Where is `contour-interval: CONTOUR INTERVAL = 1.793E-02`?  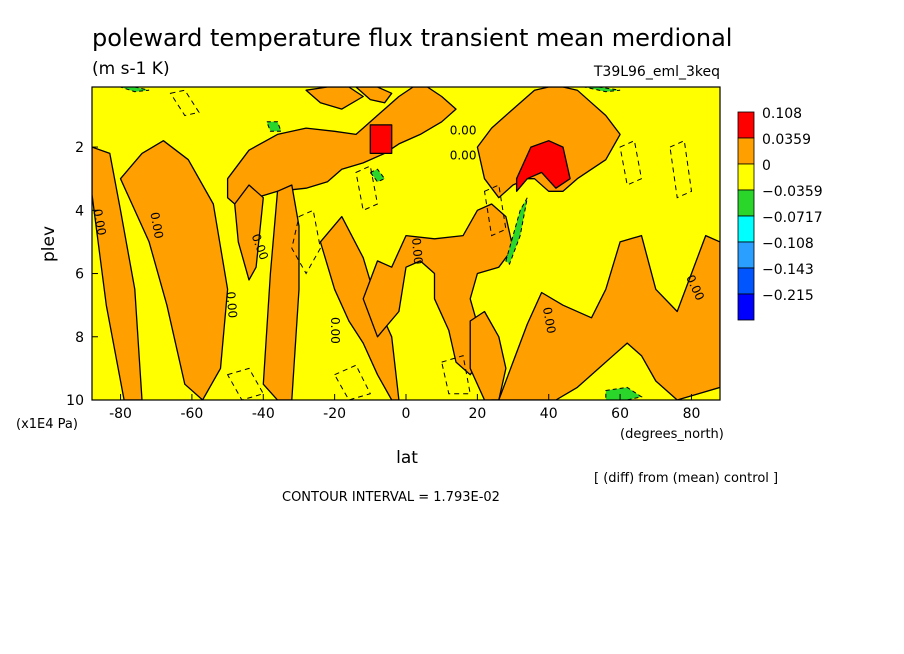 contour-interval: CONTOUR INTERVAL = 1.793E-02 is located at coordinates (391, 497).